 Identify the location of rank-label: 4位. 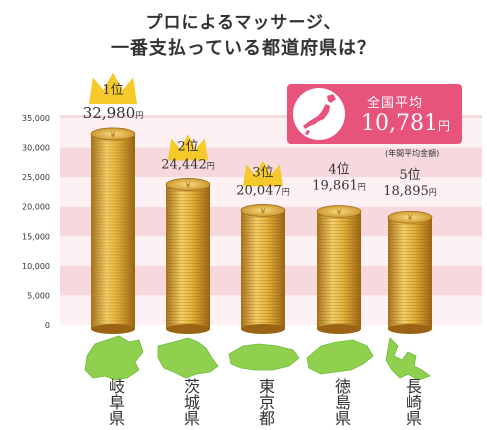
(338, 170).